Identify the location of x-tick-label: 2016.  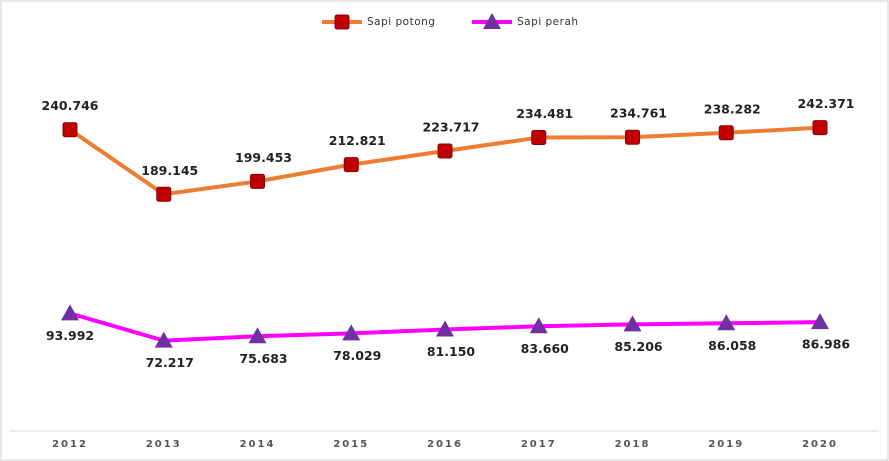
(445, 444).